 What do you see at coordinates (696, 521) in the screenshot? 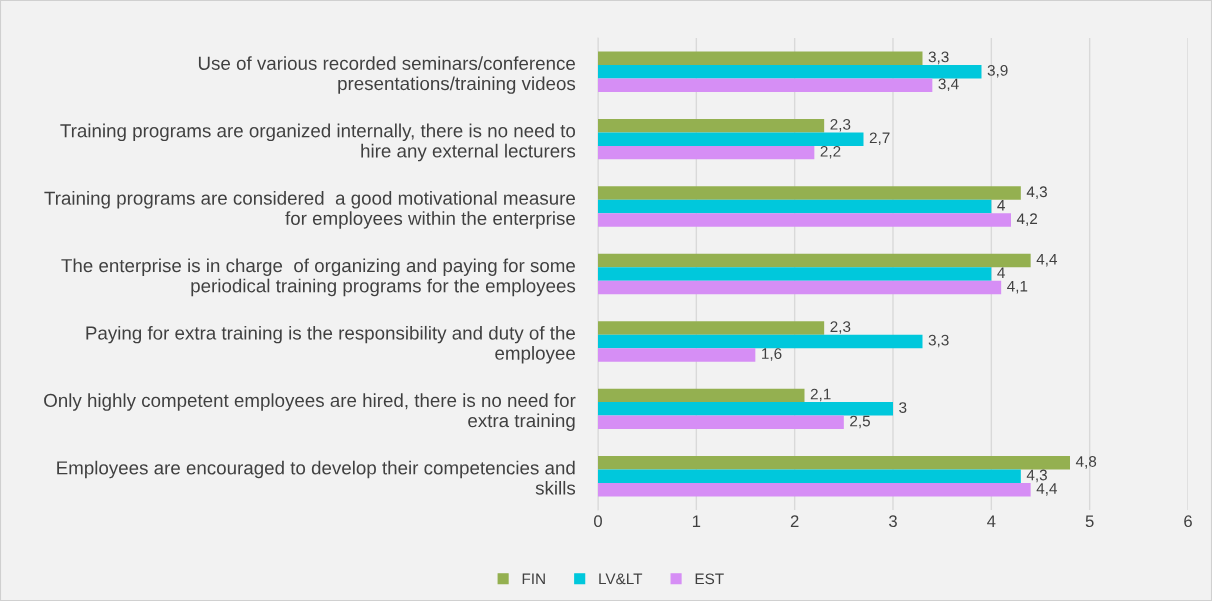
I see `x-tick-label: 1` at bounding box center [696, 521].